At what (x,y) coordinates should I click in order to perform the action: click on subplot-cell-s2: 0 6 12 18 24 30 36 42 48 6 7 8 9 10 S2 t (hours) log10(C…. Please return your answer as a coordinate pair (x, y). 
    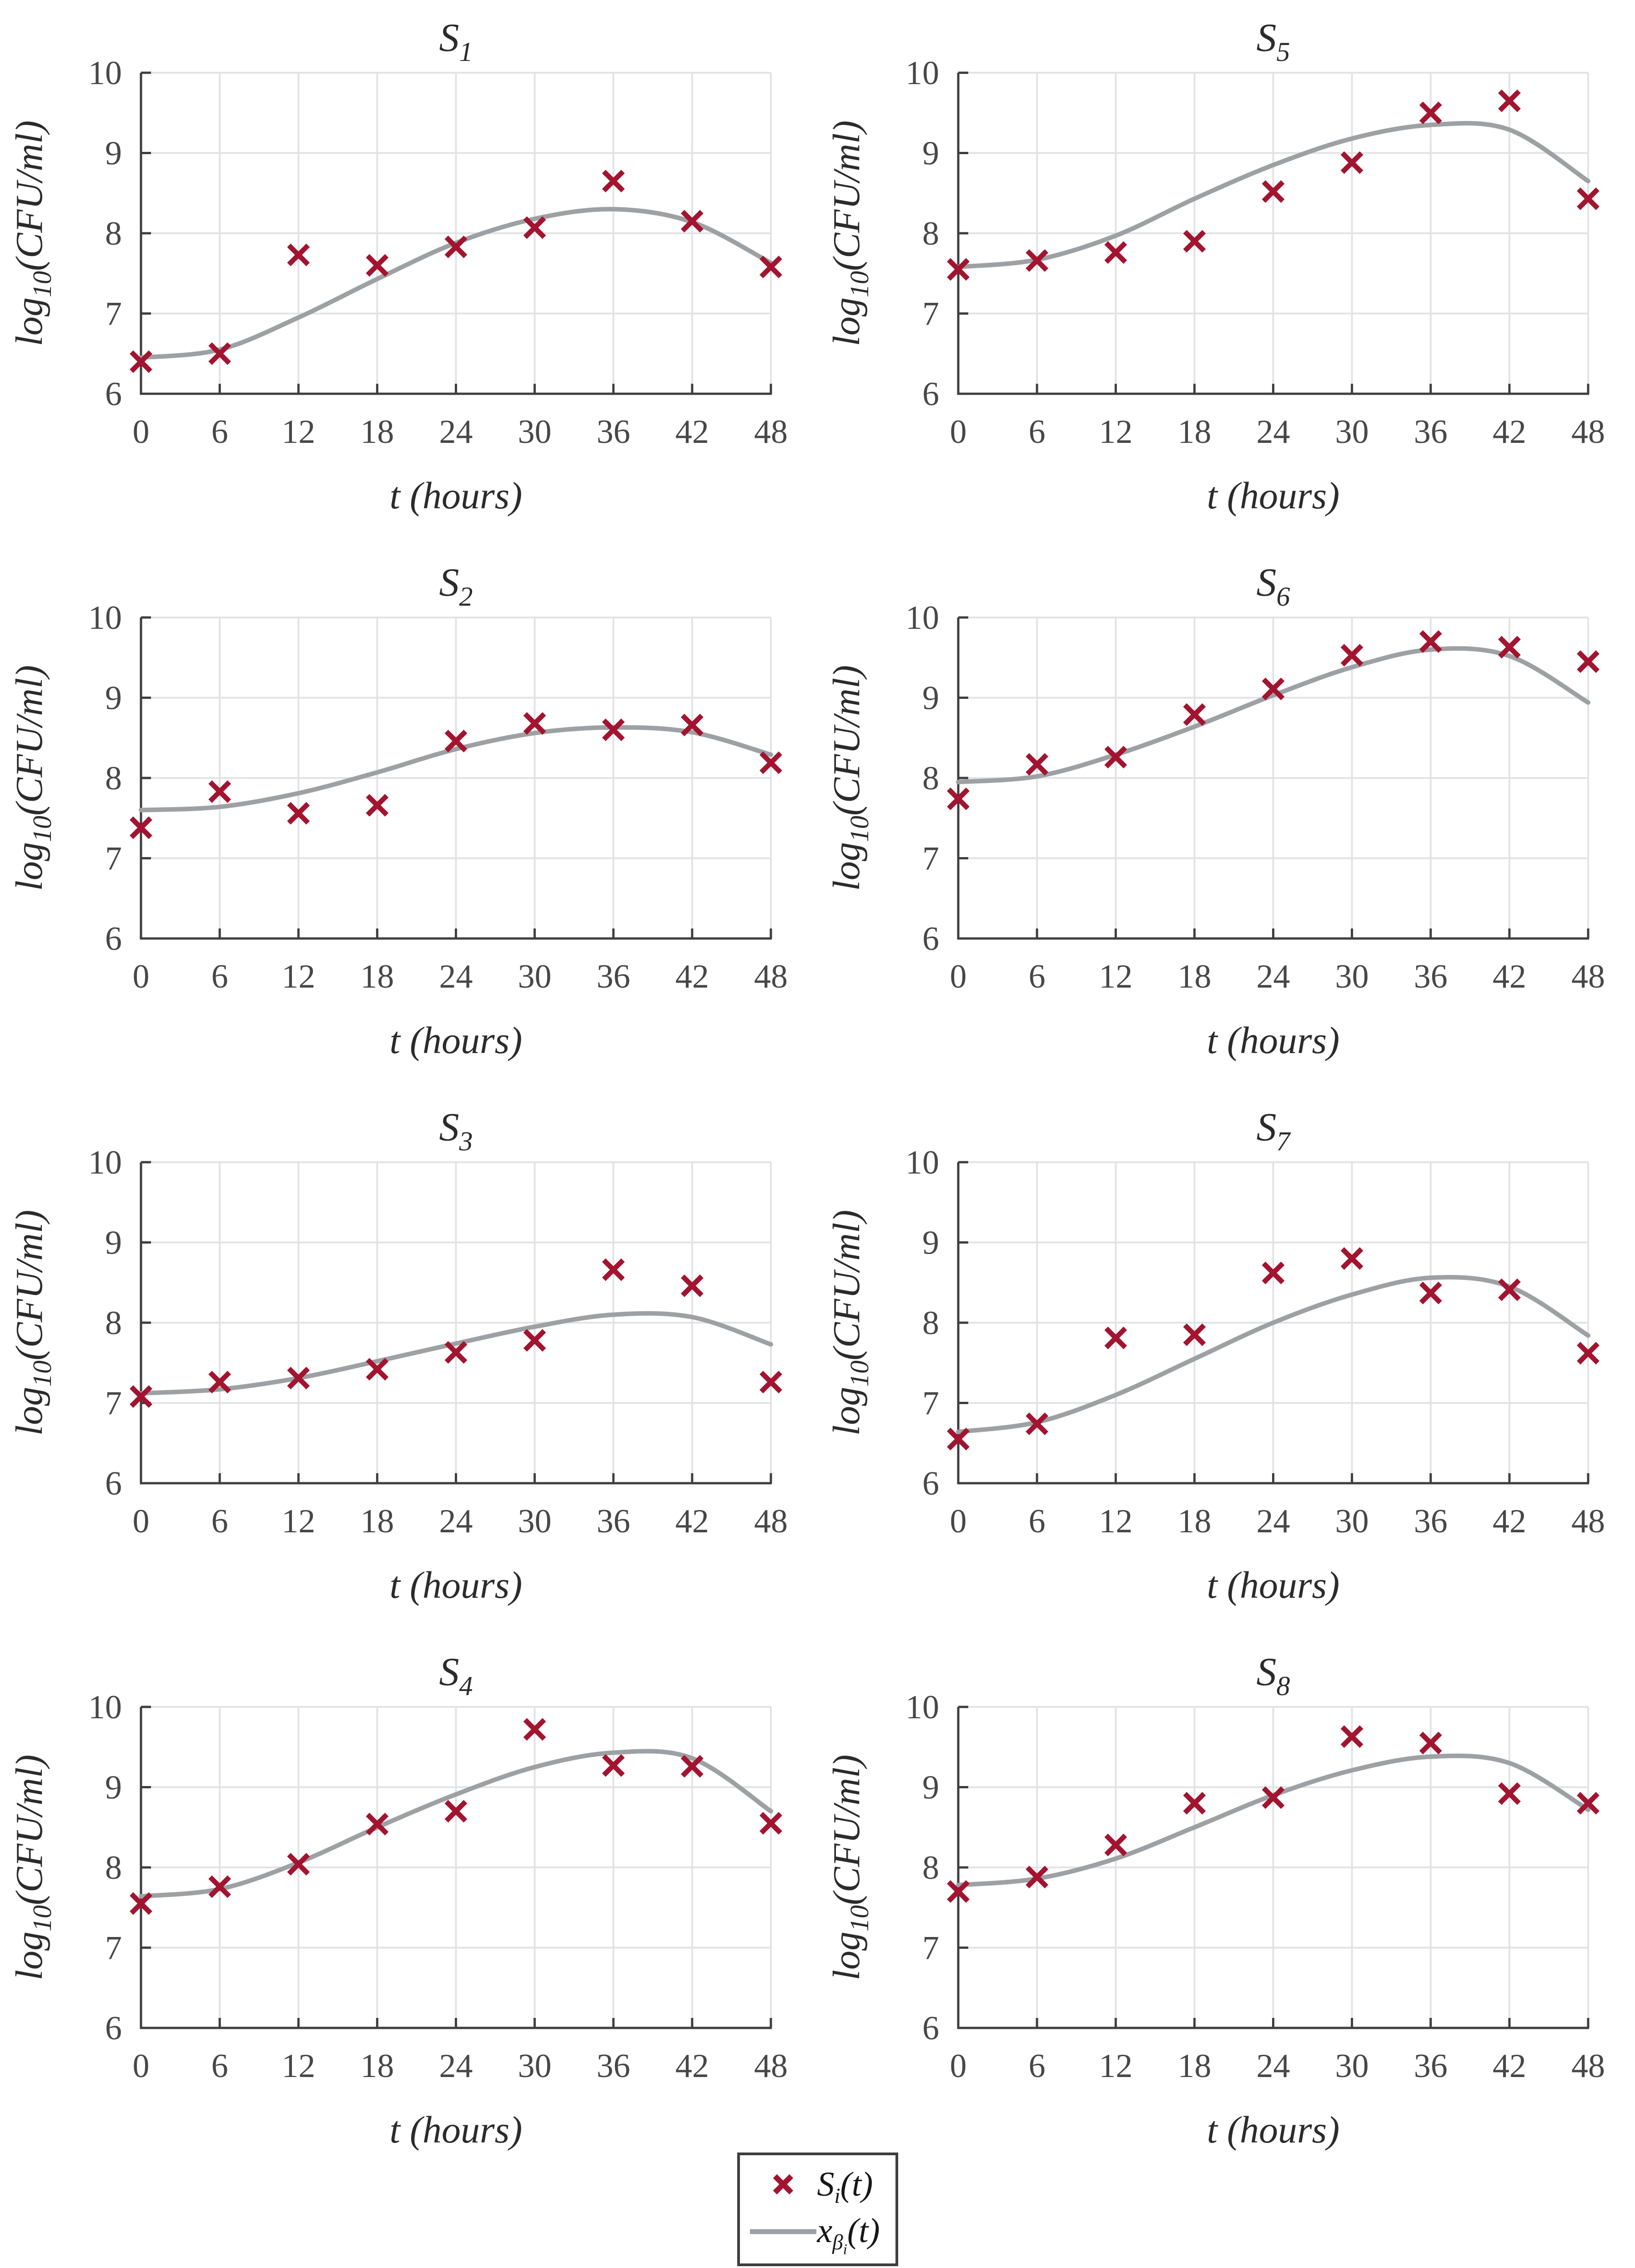
    Looking at the image, I should click on (409, 822).